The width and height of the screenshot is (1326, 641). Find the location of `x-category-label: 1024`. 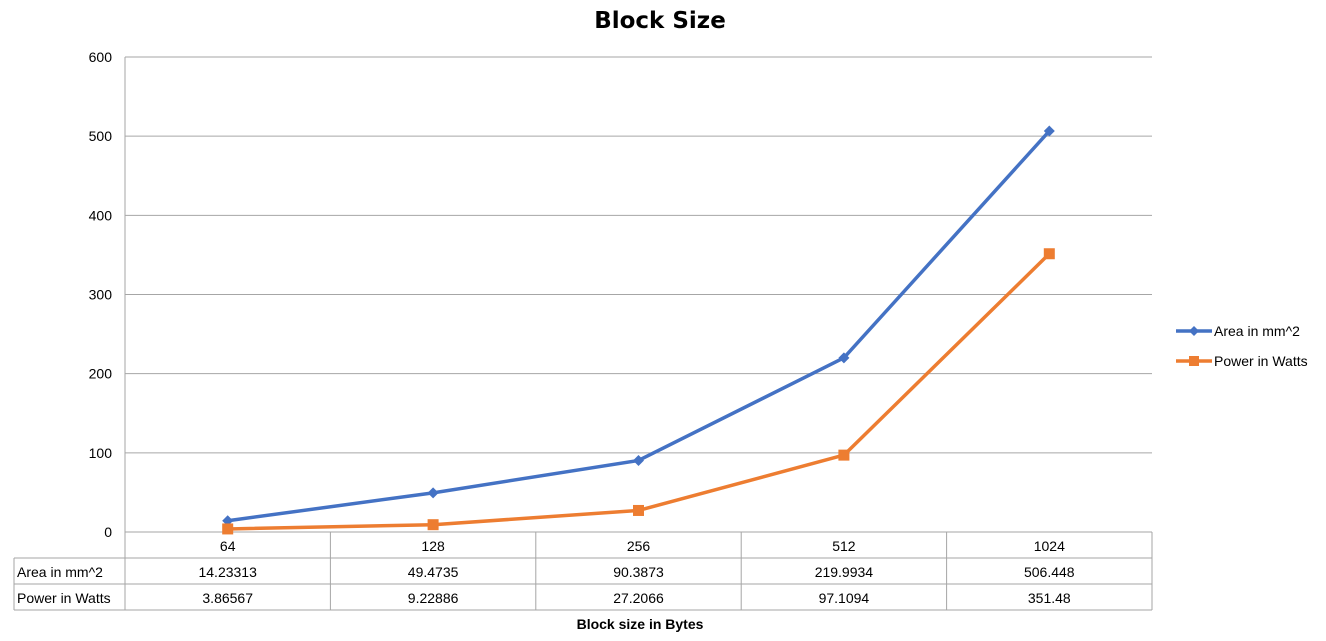

x-category-label: 1024 is located at coordinates (1049, 546).